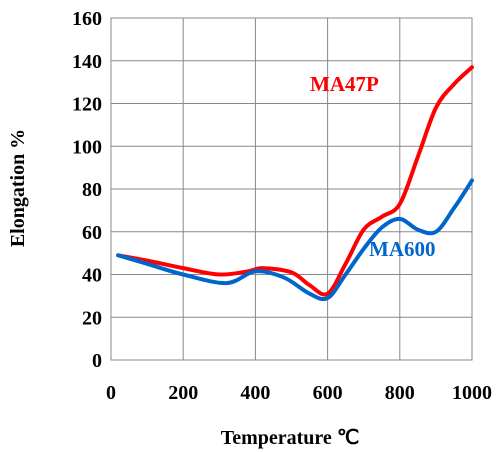  Describe the element at coordinates (92, 276) in the screenshot. I see `y-tick-label: 40` at that location.